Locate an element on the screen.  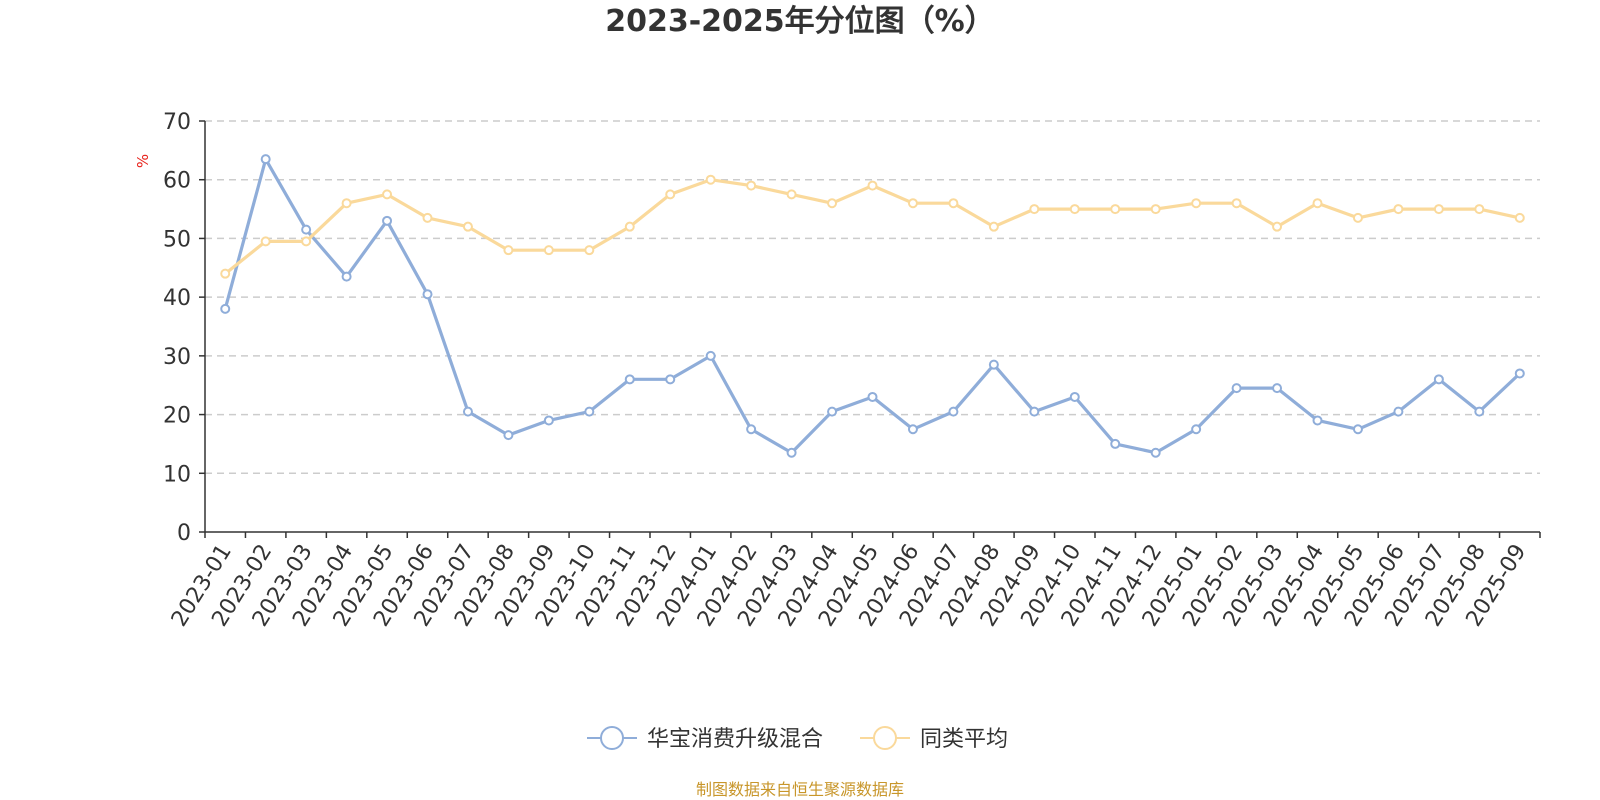
y-tick-label: 60 is located at coordinates (177, 181).